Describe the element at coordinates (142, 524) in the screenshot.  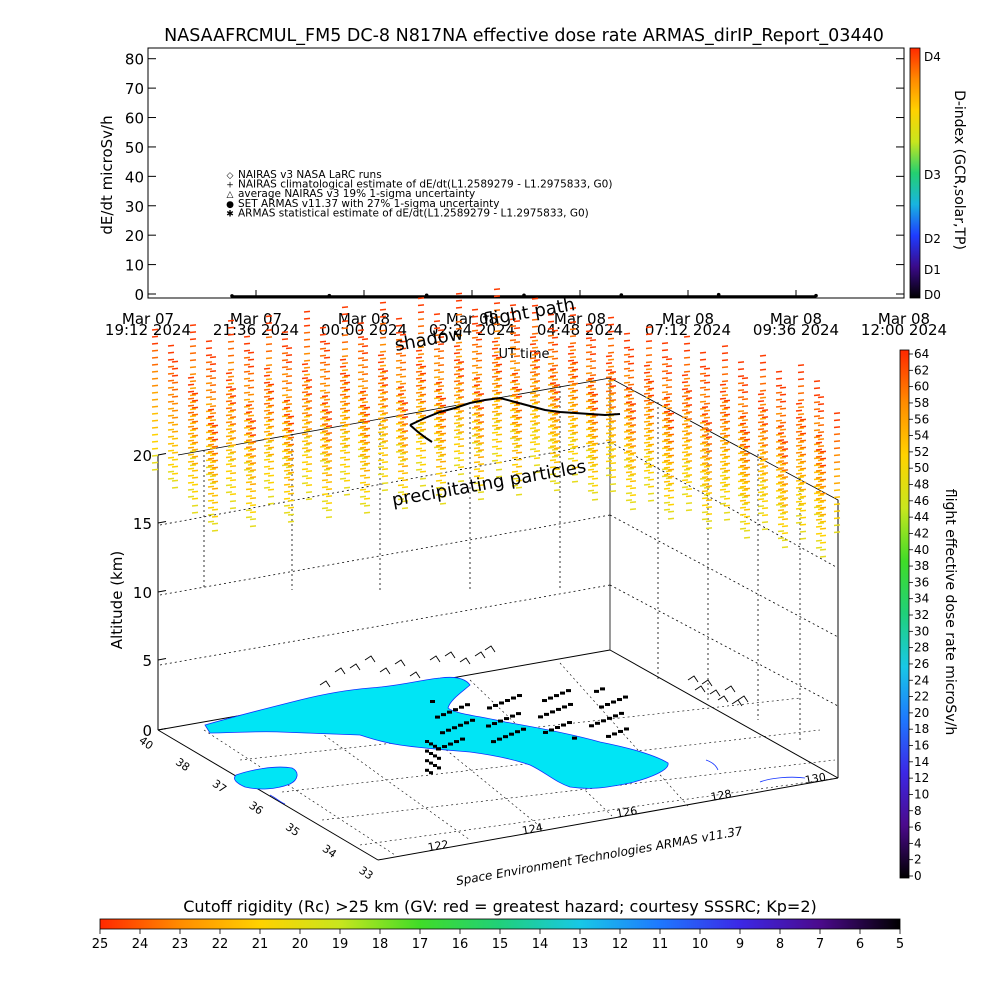
I see `altitude-tick-label: 15` at that location.